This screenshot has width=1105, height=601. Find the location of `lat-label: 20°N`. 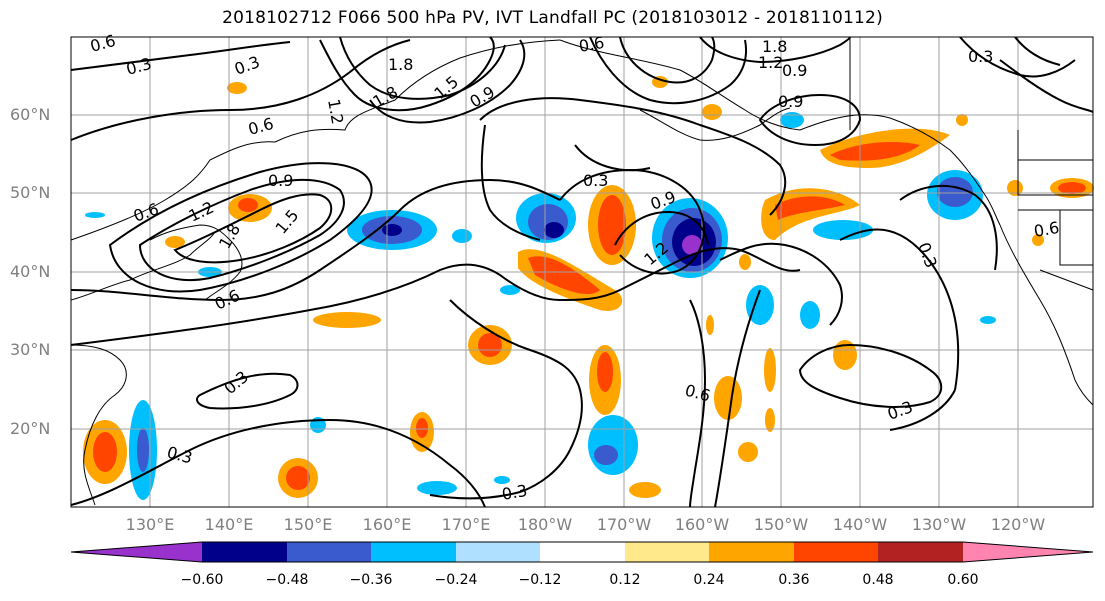

lat-label: 20°N is located at coordinates (30, 428).